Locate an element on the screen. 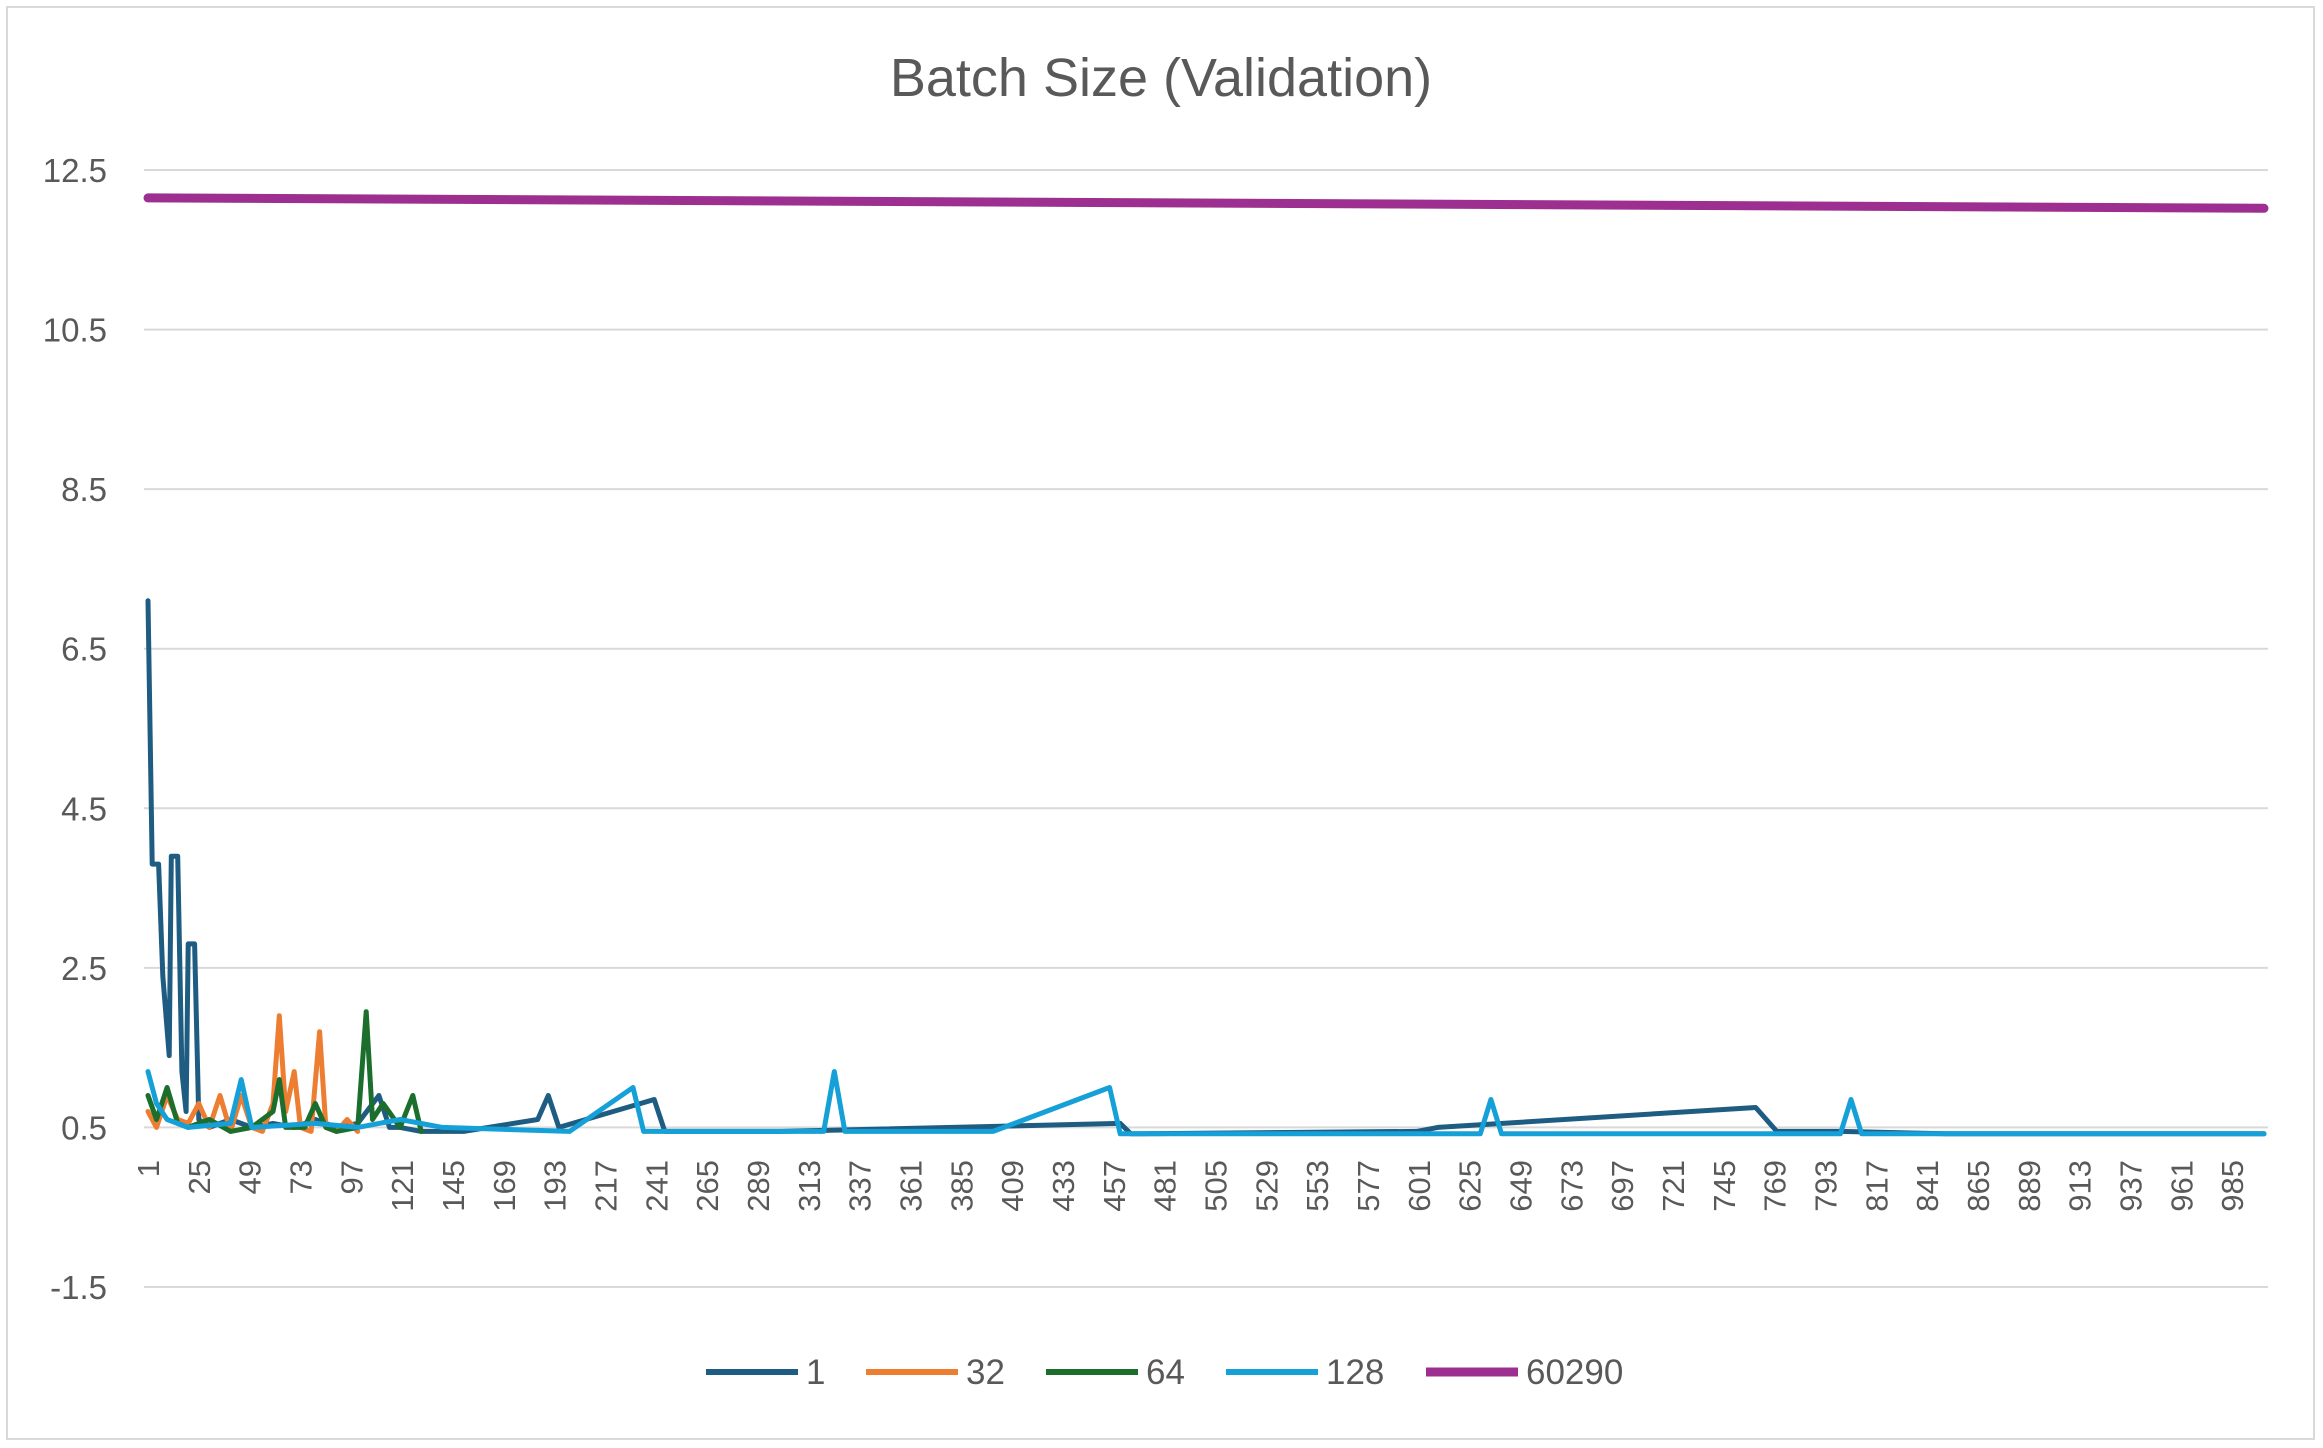  x-tick-label: 601 is located at coordinates (1419, 1186).